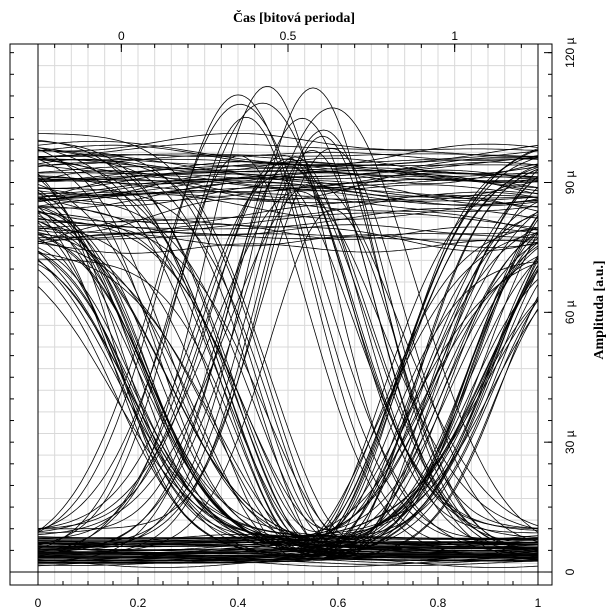  I want to click on bottom-tick-label: 0, so click(38, 603).